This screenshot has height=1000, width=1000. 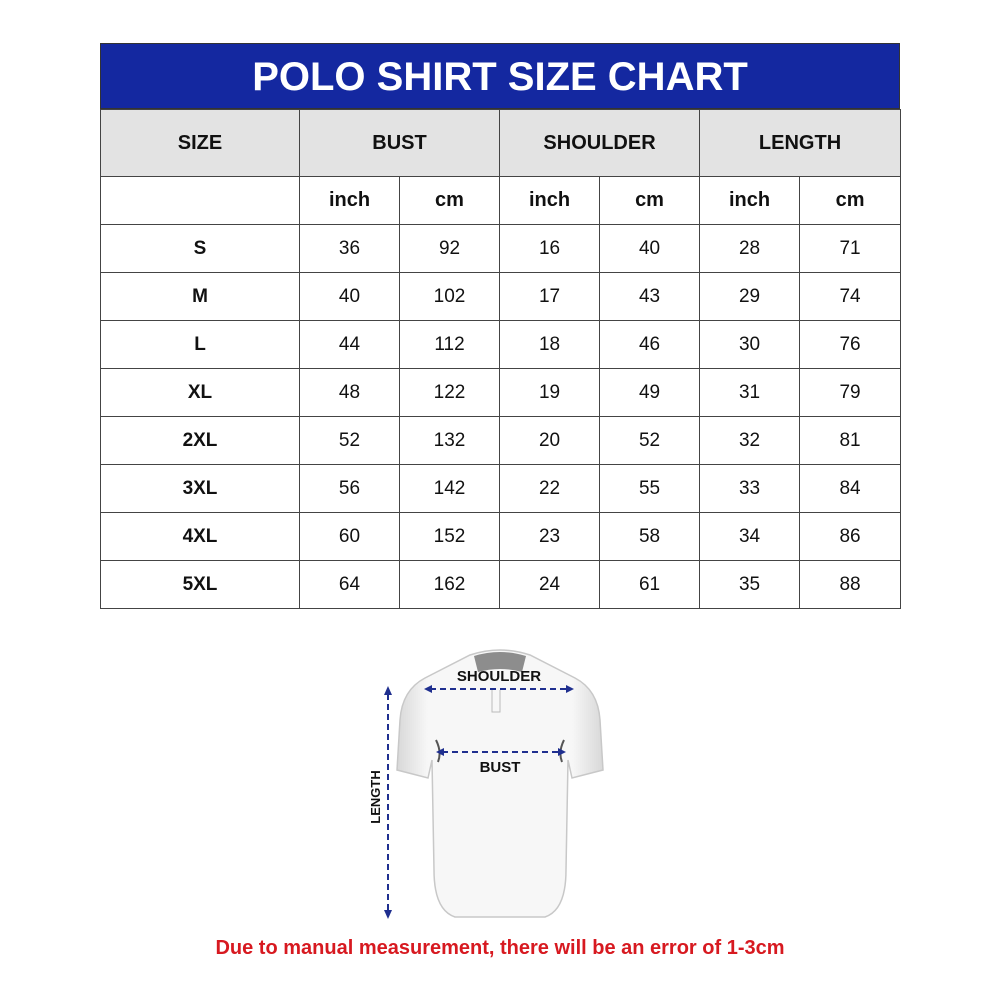 I want to click on size-cell: 2XL, so click(x=200, y=440).